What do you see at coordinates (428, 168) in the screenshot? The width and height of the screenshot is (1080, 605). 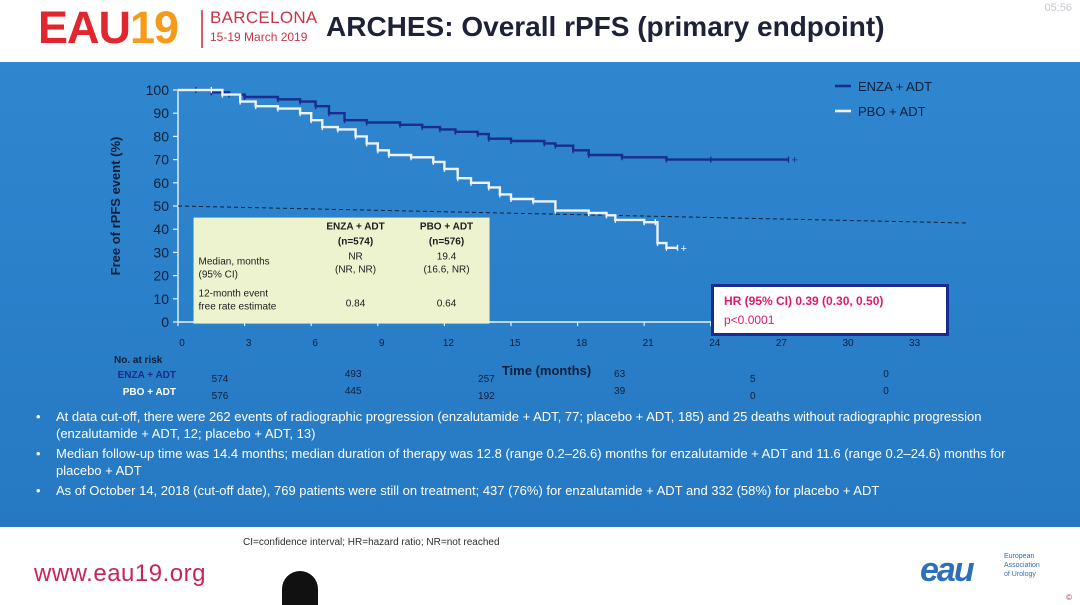 I see `km-curve-pbo` at bounding box center [428, 168].